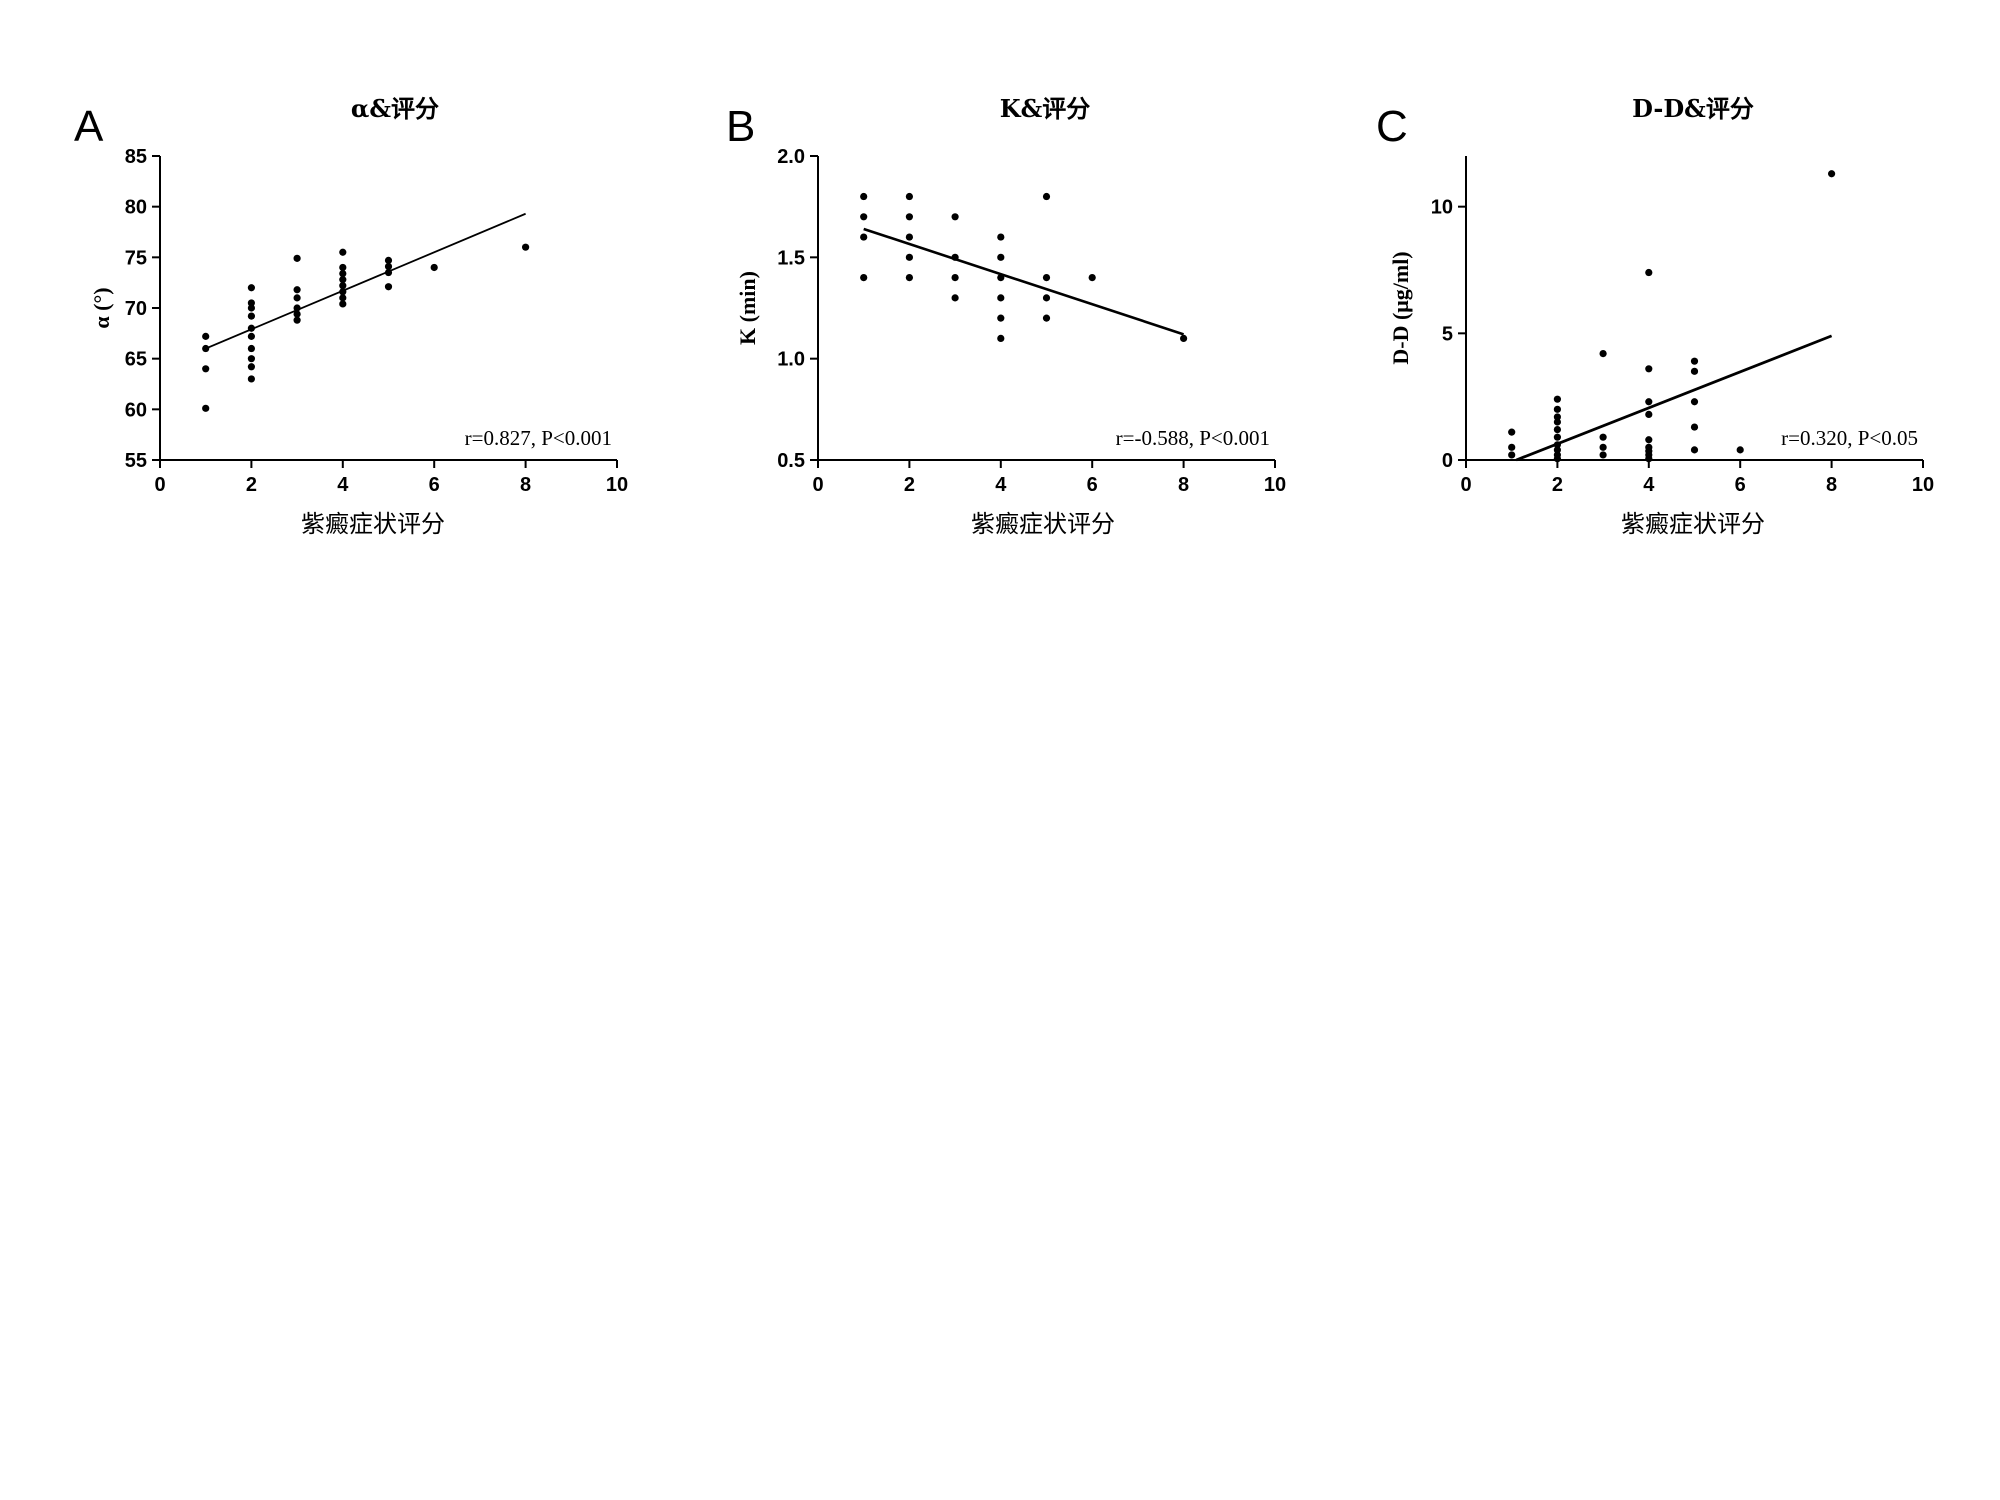  What do you see at coordinates (1672, 316) in the screenshot?
I see `points-c` at bounding box center [1672, 316].